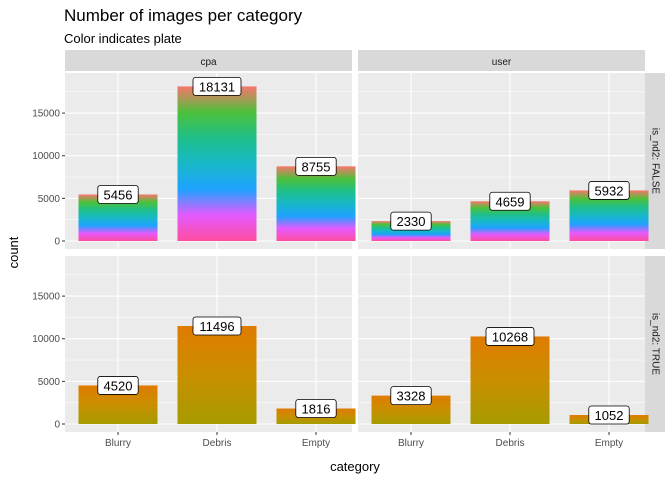 This screenshot has width=672, height=480. What do you see at coordinates (13, 252) in the screenshot?
I see `y-axis-title: count` at bounding box center [13, 252].